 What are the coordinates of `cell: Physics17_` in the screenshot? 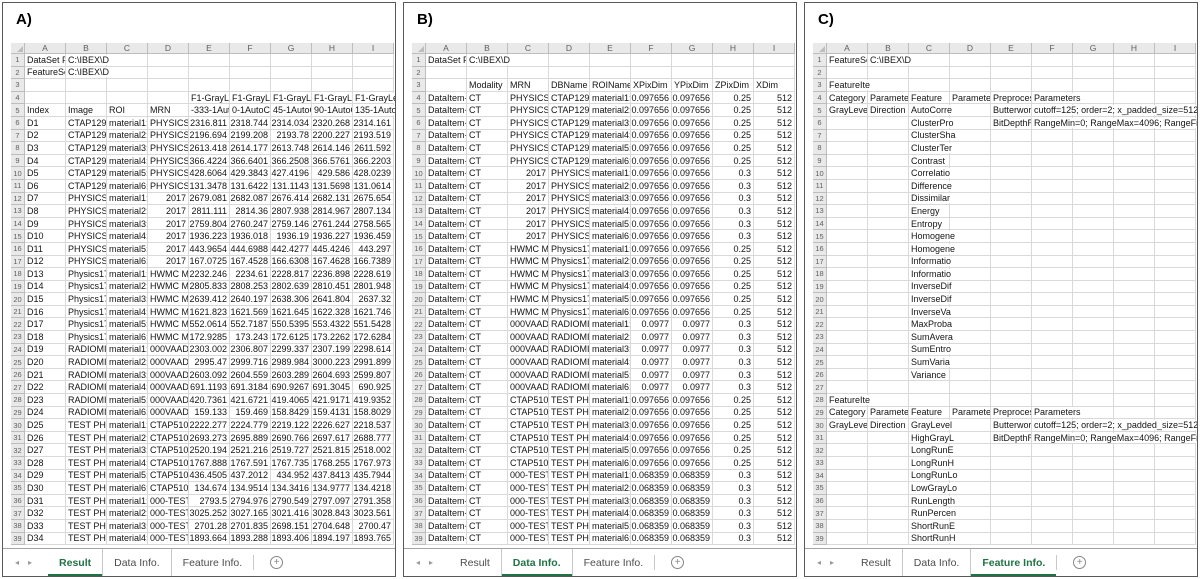 It's located at (86, 312).